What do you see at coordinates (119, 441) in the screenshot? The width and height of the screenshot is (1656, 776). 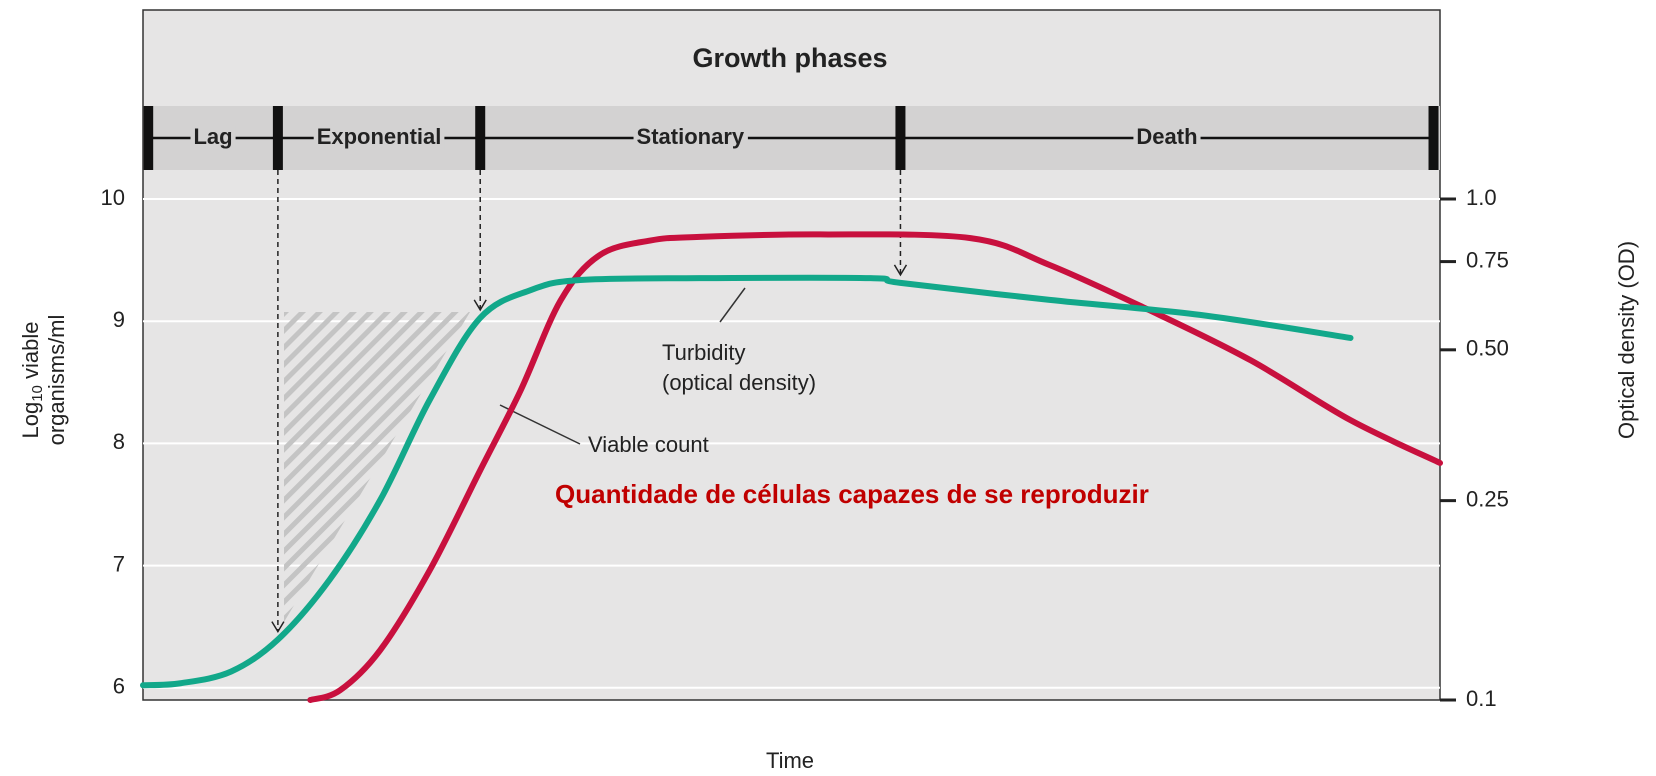 I see `y-tick-label: 8` at bounding box center [119, 441].